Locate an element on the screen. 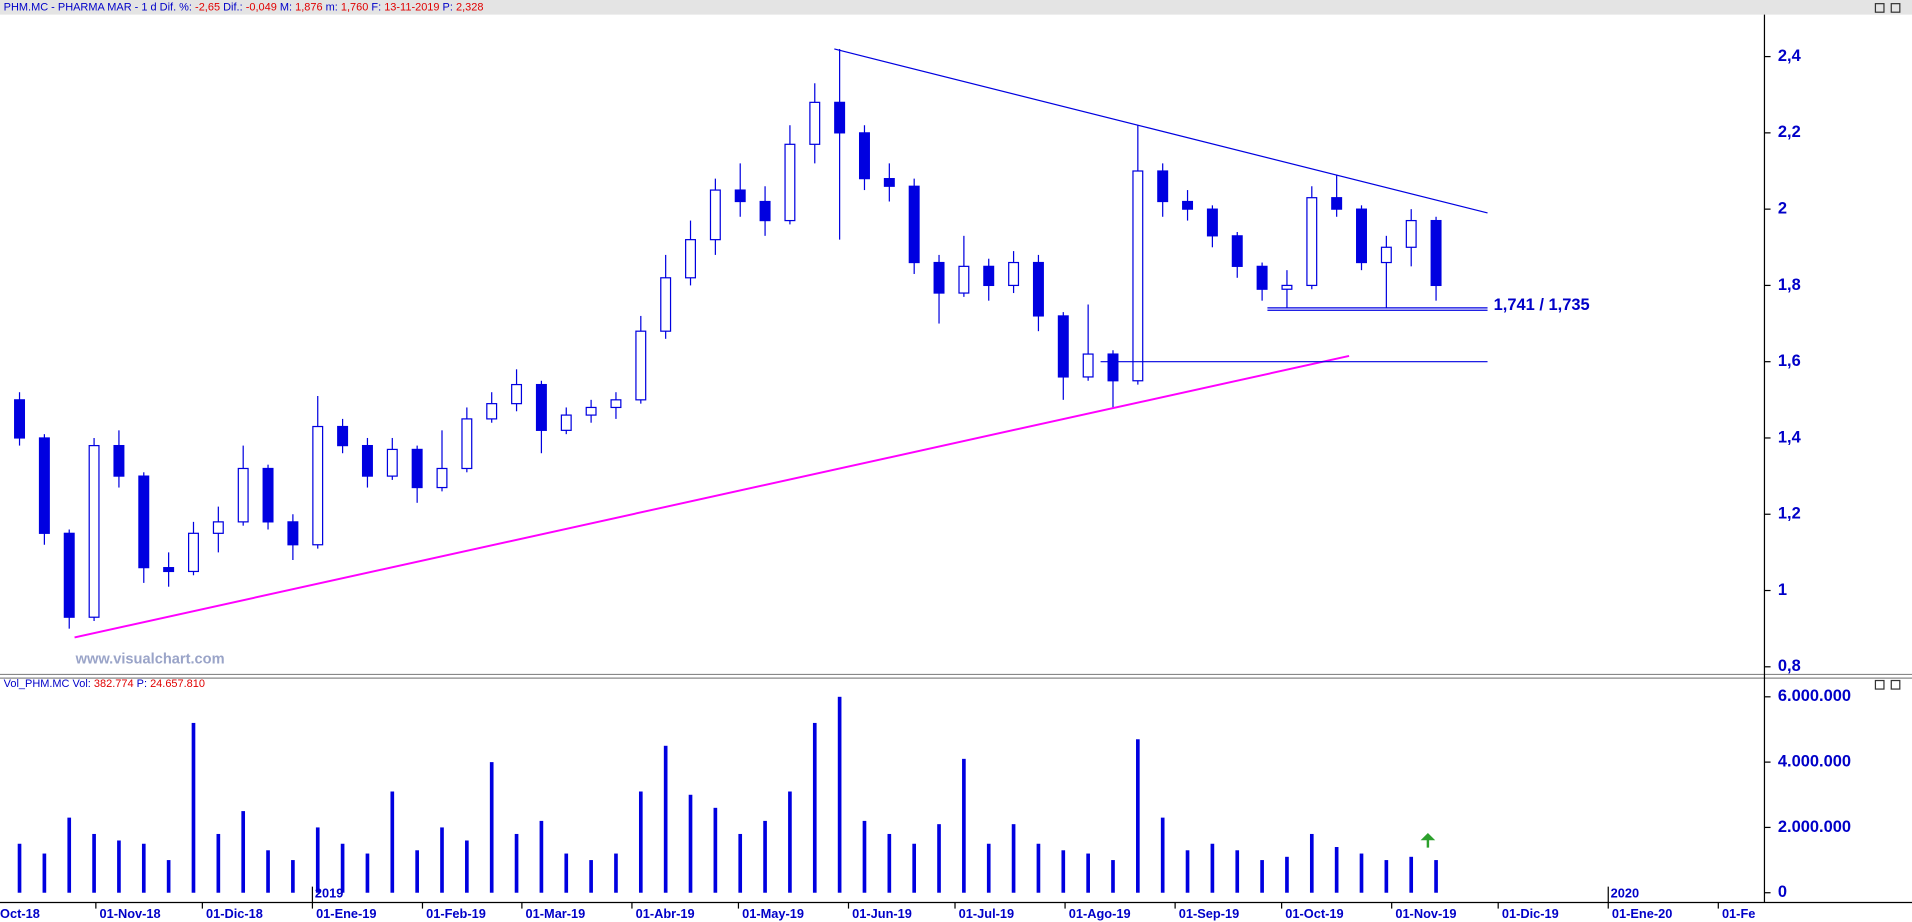 The width and height of the screenshot is (1912, 922). y-tick-label: 2.000.000 is located at coordinates (1814, 827).